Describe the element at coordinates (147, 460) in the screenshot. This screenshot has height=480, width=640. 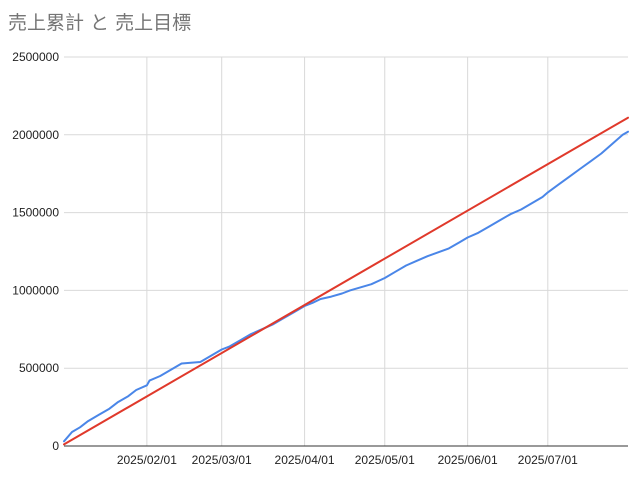
I see `x-tick-label: 2025/02/01` at that location.